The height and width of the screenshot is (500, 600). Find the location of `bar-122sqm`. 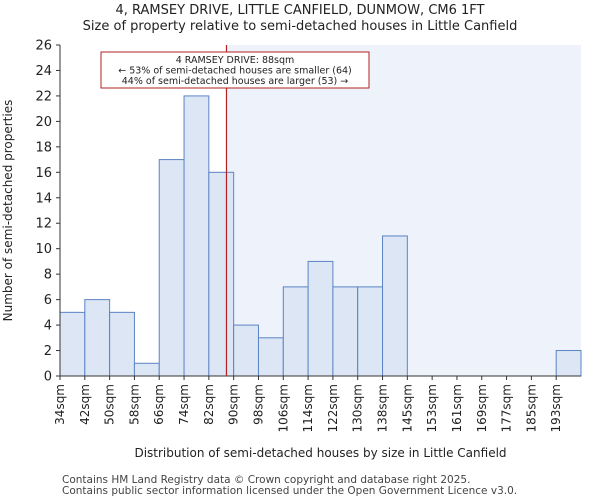

bar-122sqm is located at coordinates (345, 331).